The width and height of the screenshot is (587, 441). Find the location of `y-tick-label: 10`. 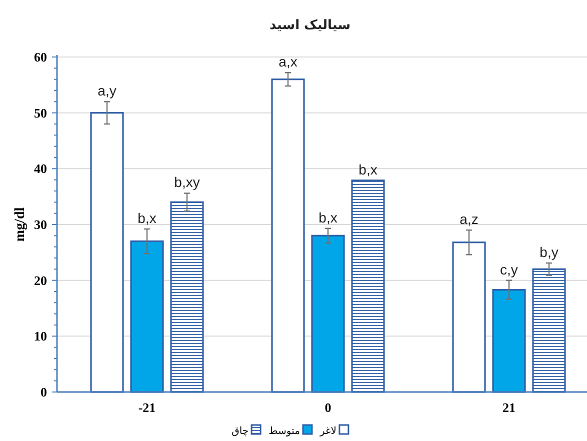

y-tick-label: 10 is located at coordinates (40, 336).